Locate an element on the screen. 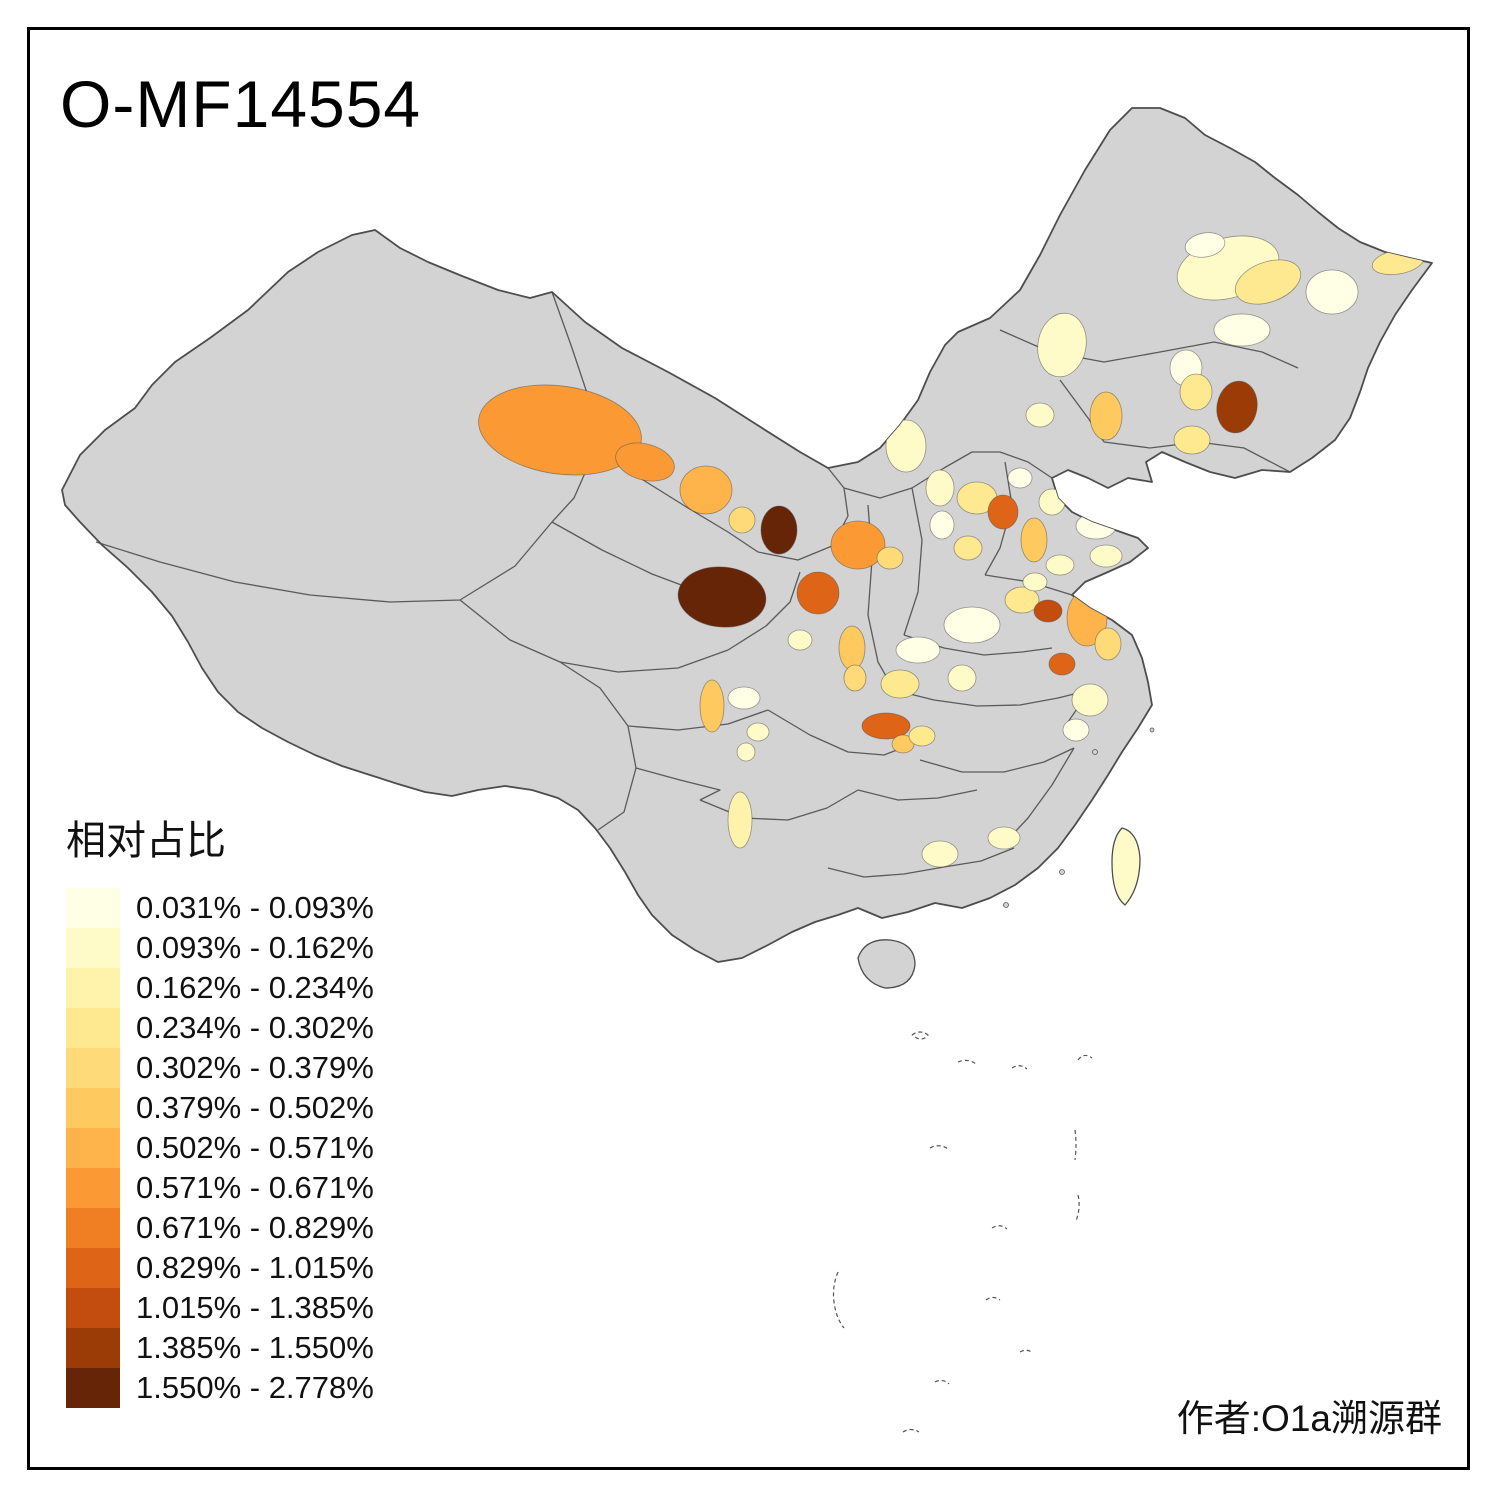 Image resolution: width=1500 pixels, height=1500 pixels. legend-label: 0.162% - 0.234% is located at coordinates (255, 987).